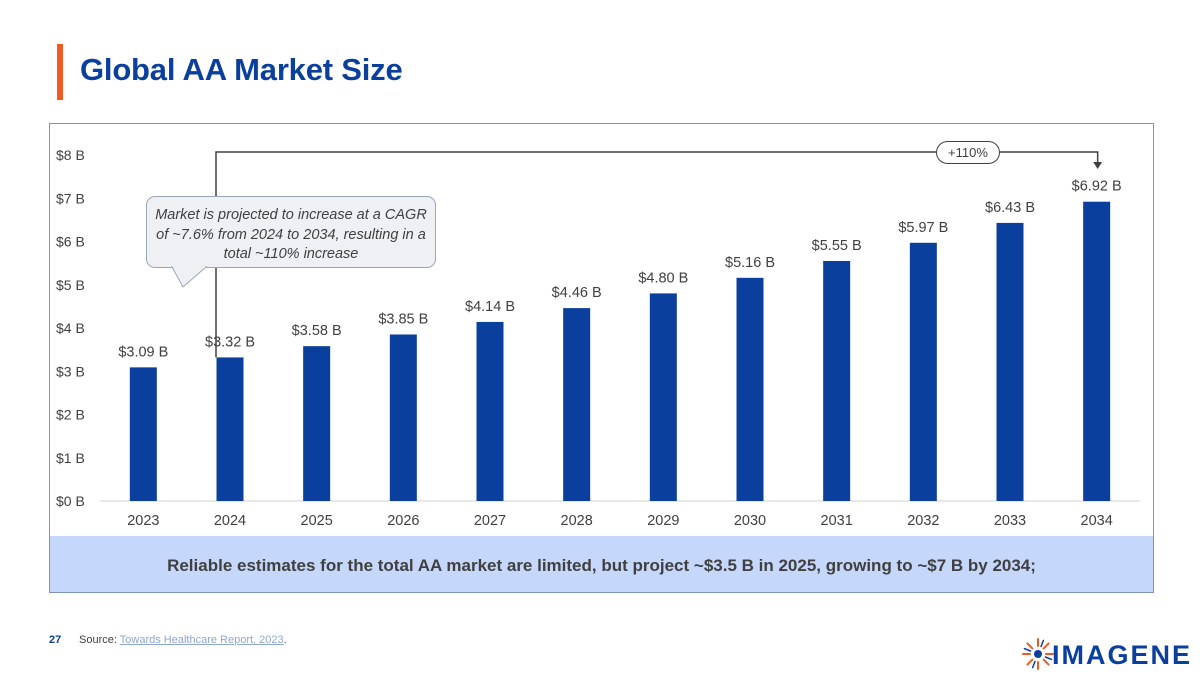 The width and height of the screenshot is (1200, 675). I want to click on y-tick-label: $2 B, so click(70, 415).